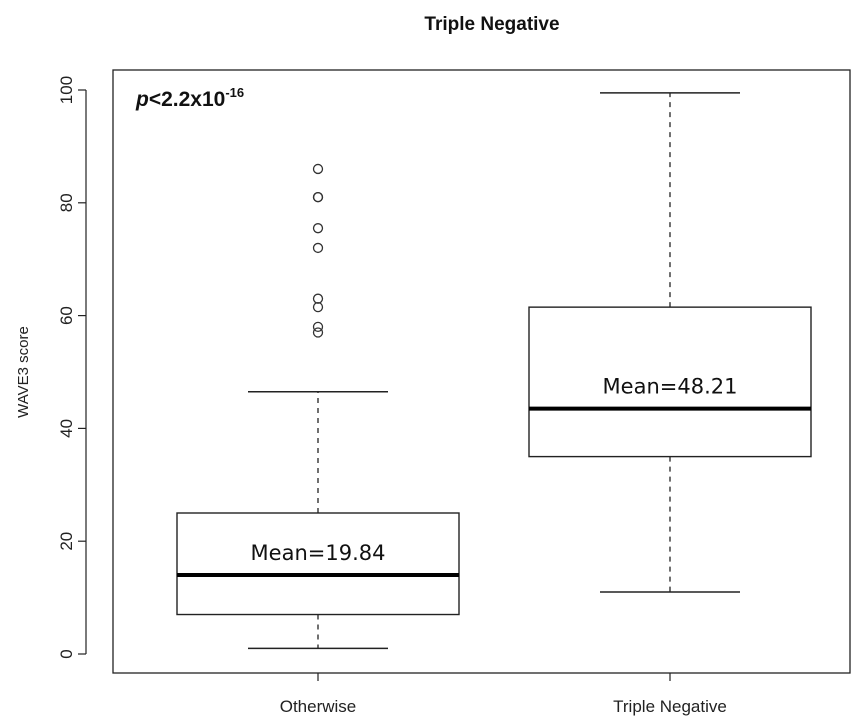 The height and width of the screenshot is (719, 863). I want to click on x-tick-label-1: Triple Negative, so click(670, 706).